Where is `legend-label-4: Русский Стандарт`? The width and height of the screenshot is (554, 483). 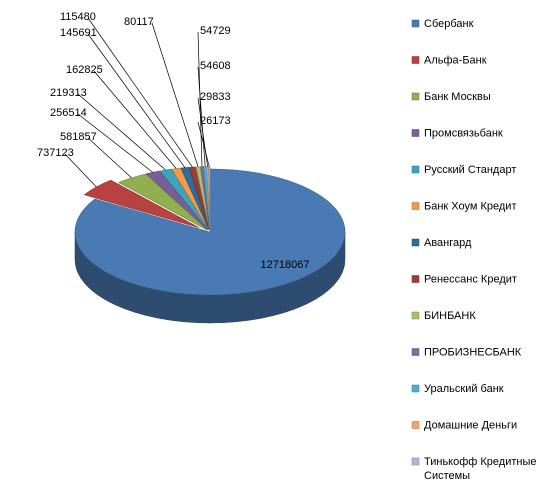
legend-label-4: Русский Стандарт is located at coordinates (470, 170).